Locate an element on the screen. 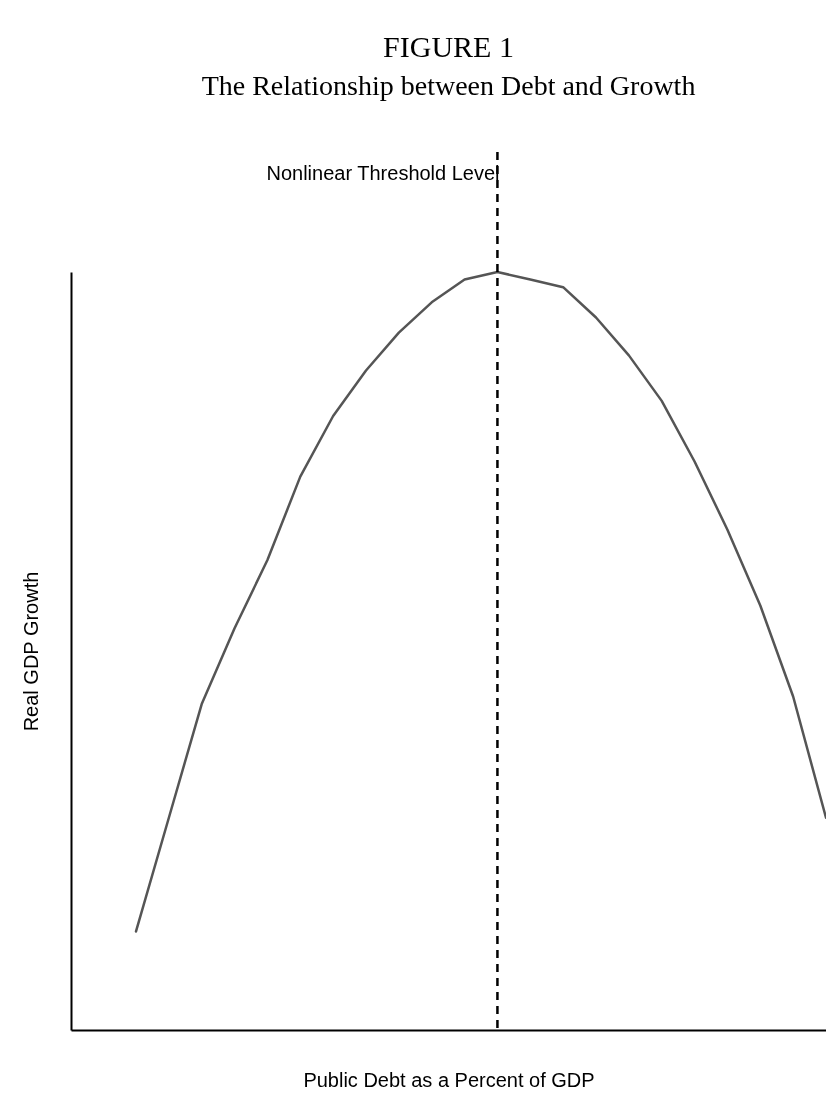  x-axis-title: Public Debt as a Percent of GDP is located at coordinates (449, 1079).